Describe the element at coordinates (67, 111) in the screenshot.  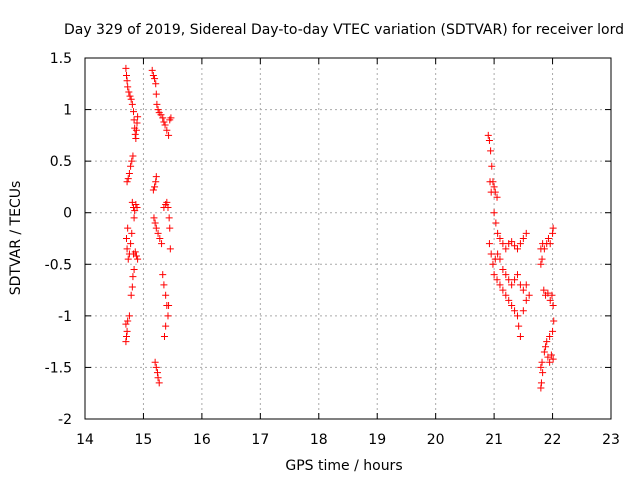
I see `y-tick-label: 1` at that location.